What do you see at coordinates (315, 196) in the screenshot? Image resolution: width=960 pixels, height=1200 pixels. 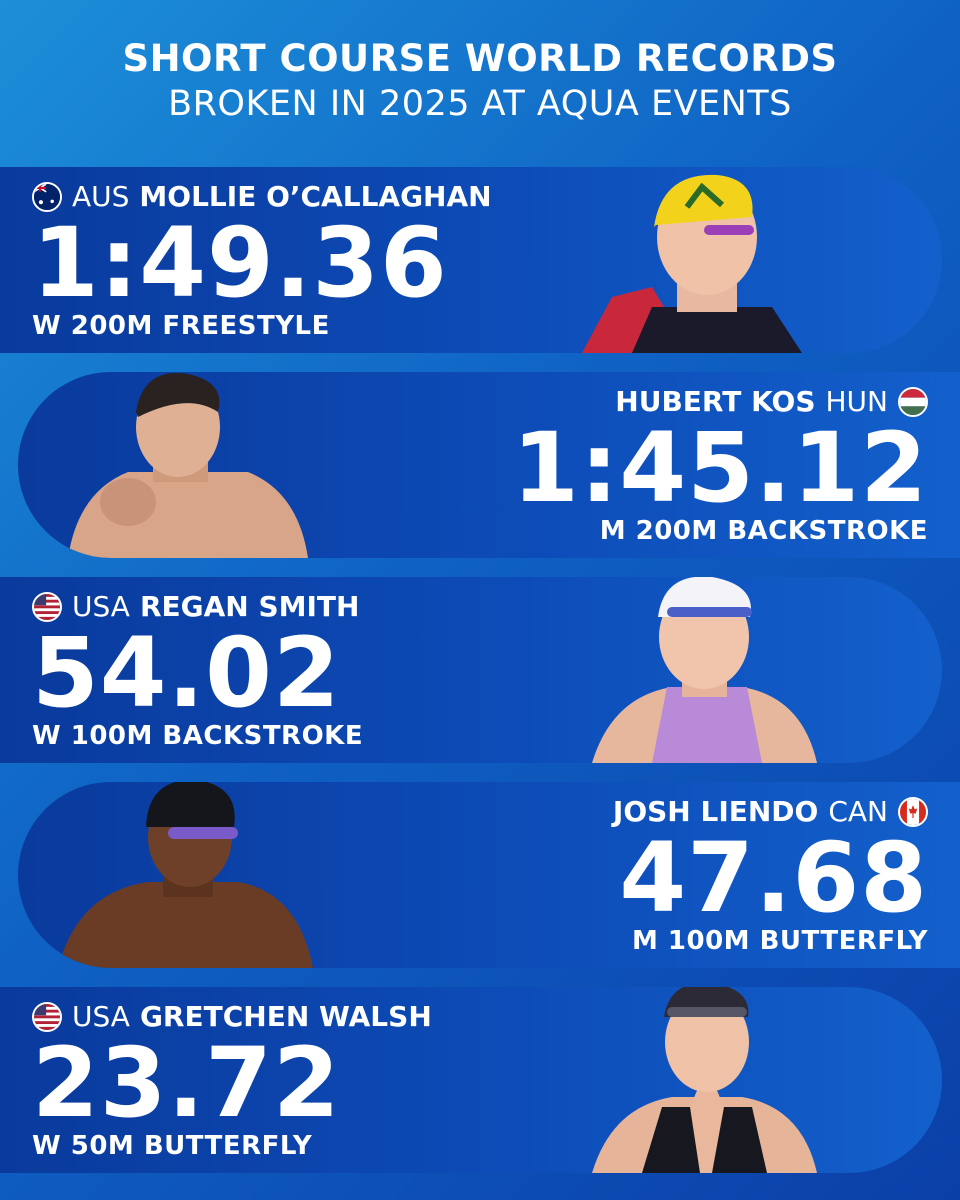 I see `athlete-name: MOLLIE O’CALLAGHAN` at bounding box center [315, 196].